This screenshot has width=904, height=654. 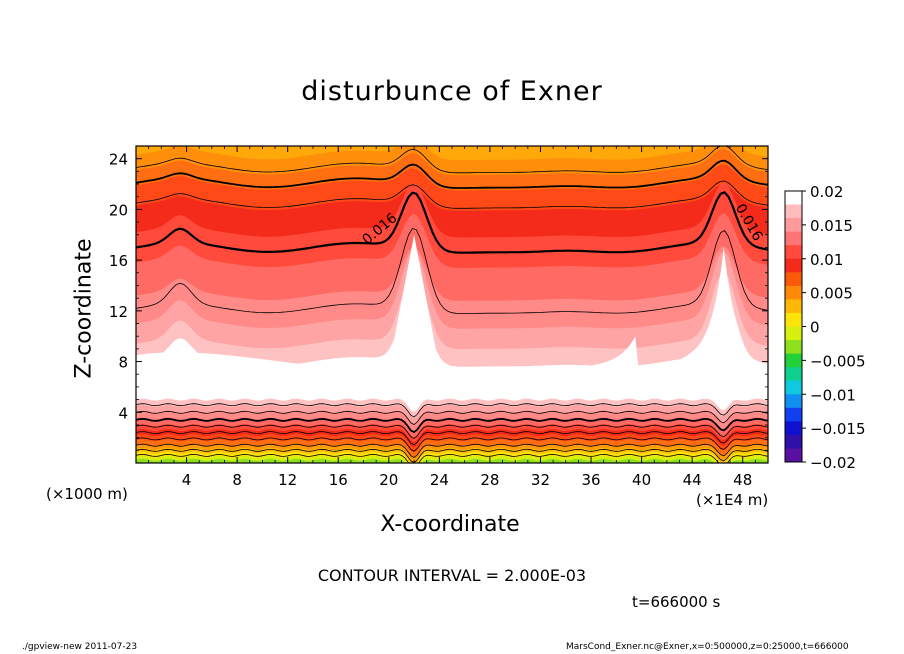 What do you see at coordinates (118, 210) in the screenshot?
I see `y-tick-label: 20` at bounding box center [118, 210].